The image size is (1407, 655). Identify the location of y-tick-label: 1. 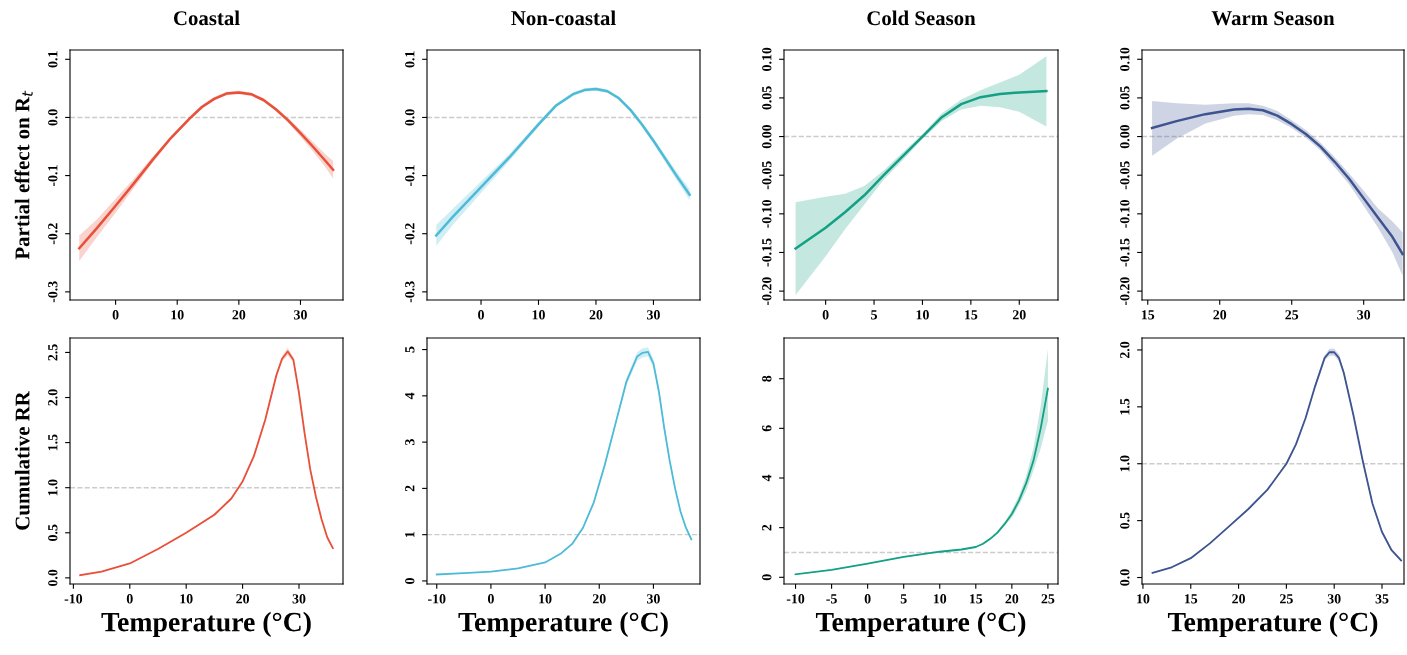
(410, 534).